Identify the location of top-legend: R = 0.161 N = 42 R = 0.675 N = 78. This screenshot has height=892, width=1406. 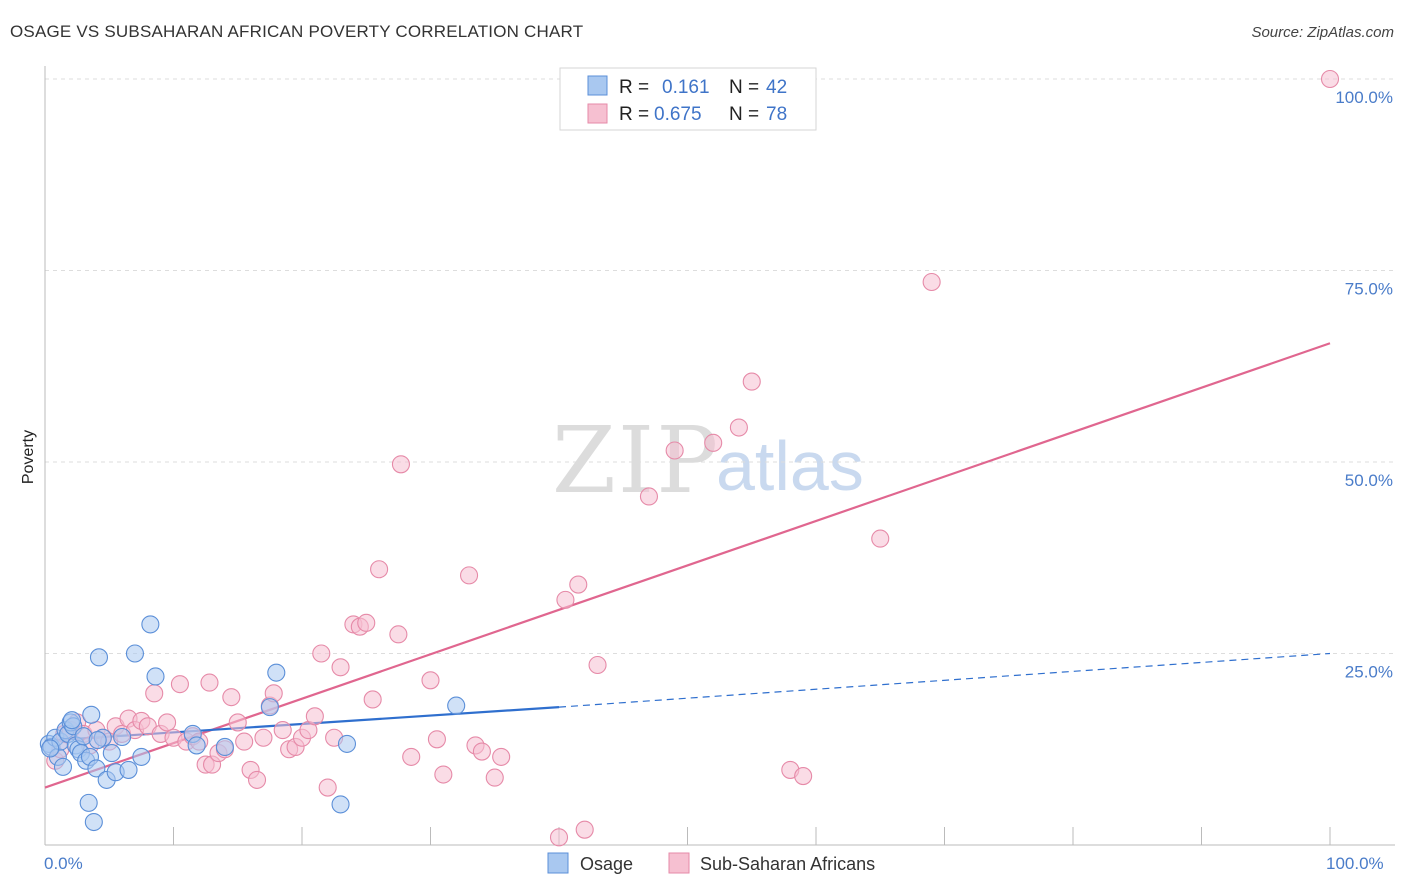
(688, 99).